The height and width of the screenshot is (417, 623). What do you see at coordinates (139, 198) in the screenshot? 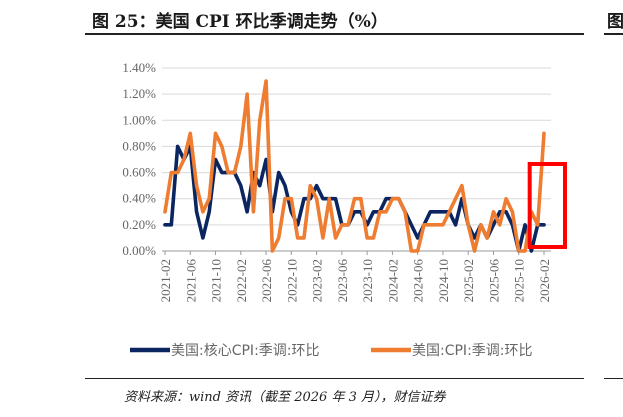
I see `y-tick-label: 0.40%` at bounding box center [139, 198].